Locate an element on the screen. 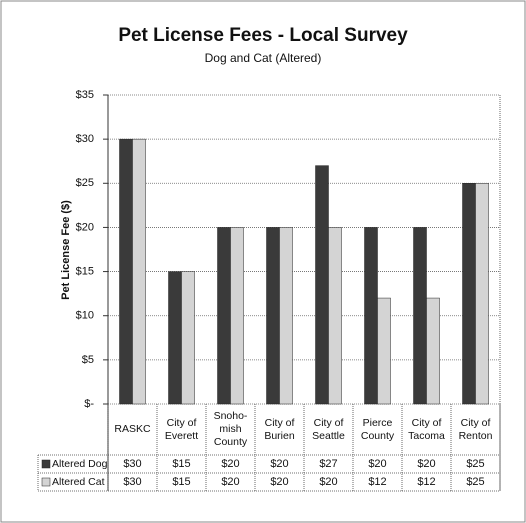 Image resolution: width=526 pixels, height=523 pixels. chart-subtitle: Dog and Cat (Altered) is located at coordinates (263, 58).